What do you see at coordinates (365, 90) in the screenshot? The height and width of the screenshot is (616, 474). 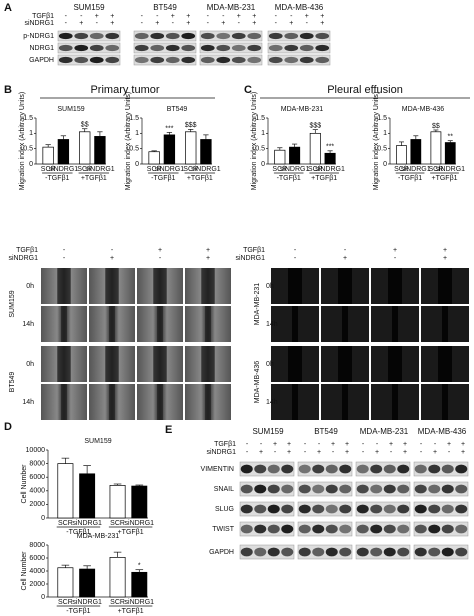 I see `panel-title: Pleural effusion` at bounding box center [365, 90].